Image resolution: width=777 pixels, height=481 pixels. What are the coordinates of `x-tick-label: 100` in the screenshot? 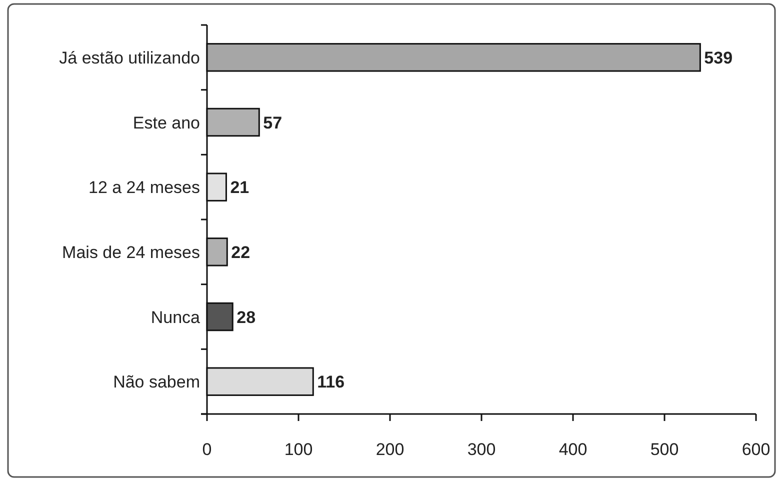 It's located at (298, 449).